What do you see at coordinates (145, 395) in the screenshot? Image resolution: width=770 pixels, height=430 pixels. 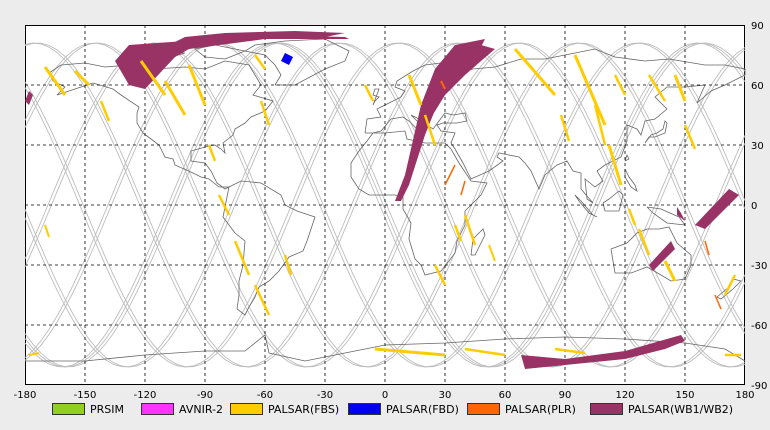 I see `x-tick-label: -120` at bounding box center [145, 395].